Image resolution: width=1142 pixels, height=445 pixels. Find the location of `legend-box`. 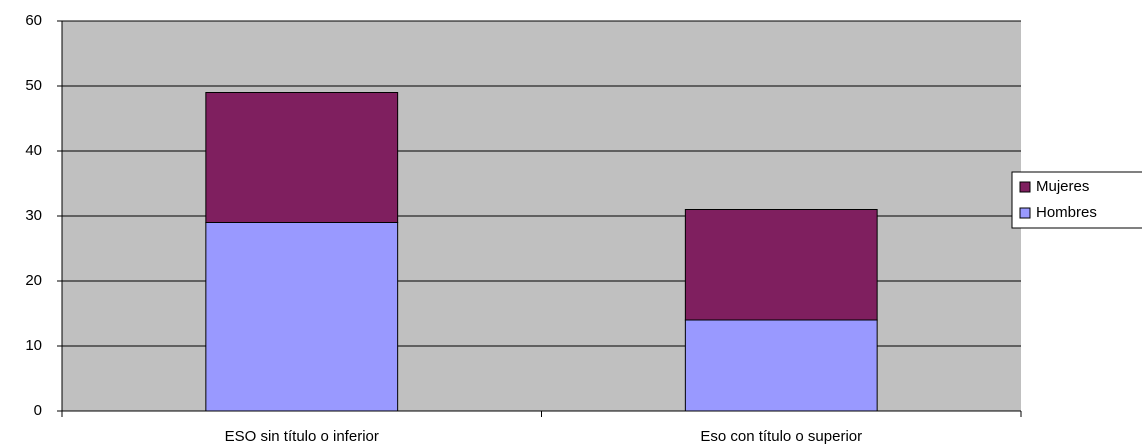

legend-box is located at coordinates (1076, 200).